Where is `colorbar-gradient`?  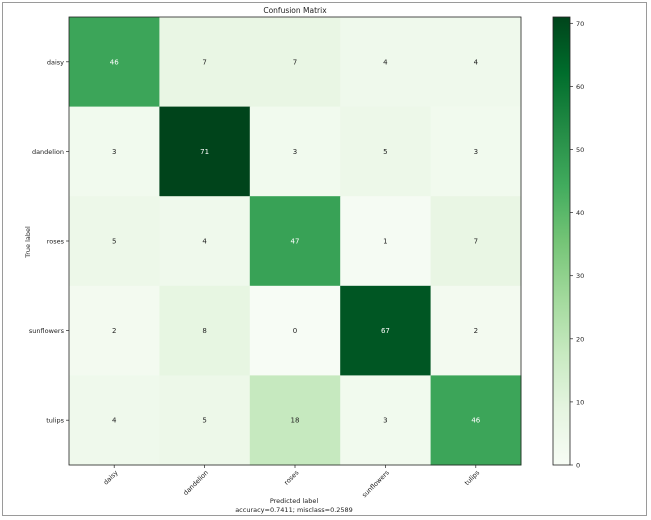 colorbar-gradient is located at coordinates (561, 241).